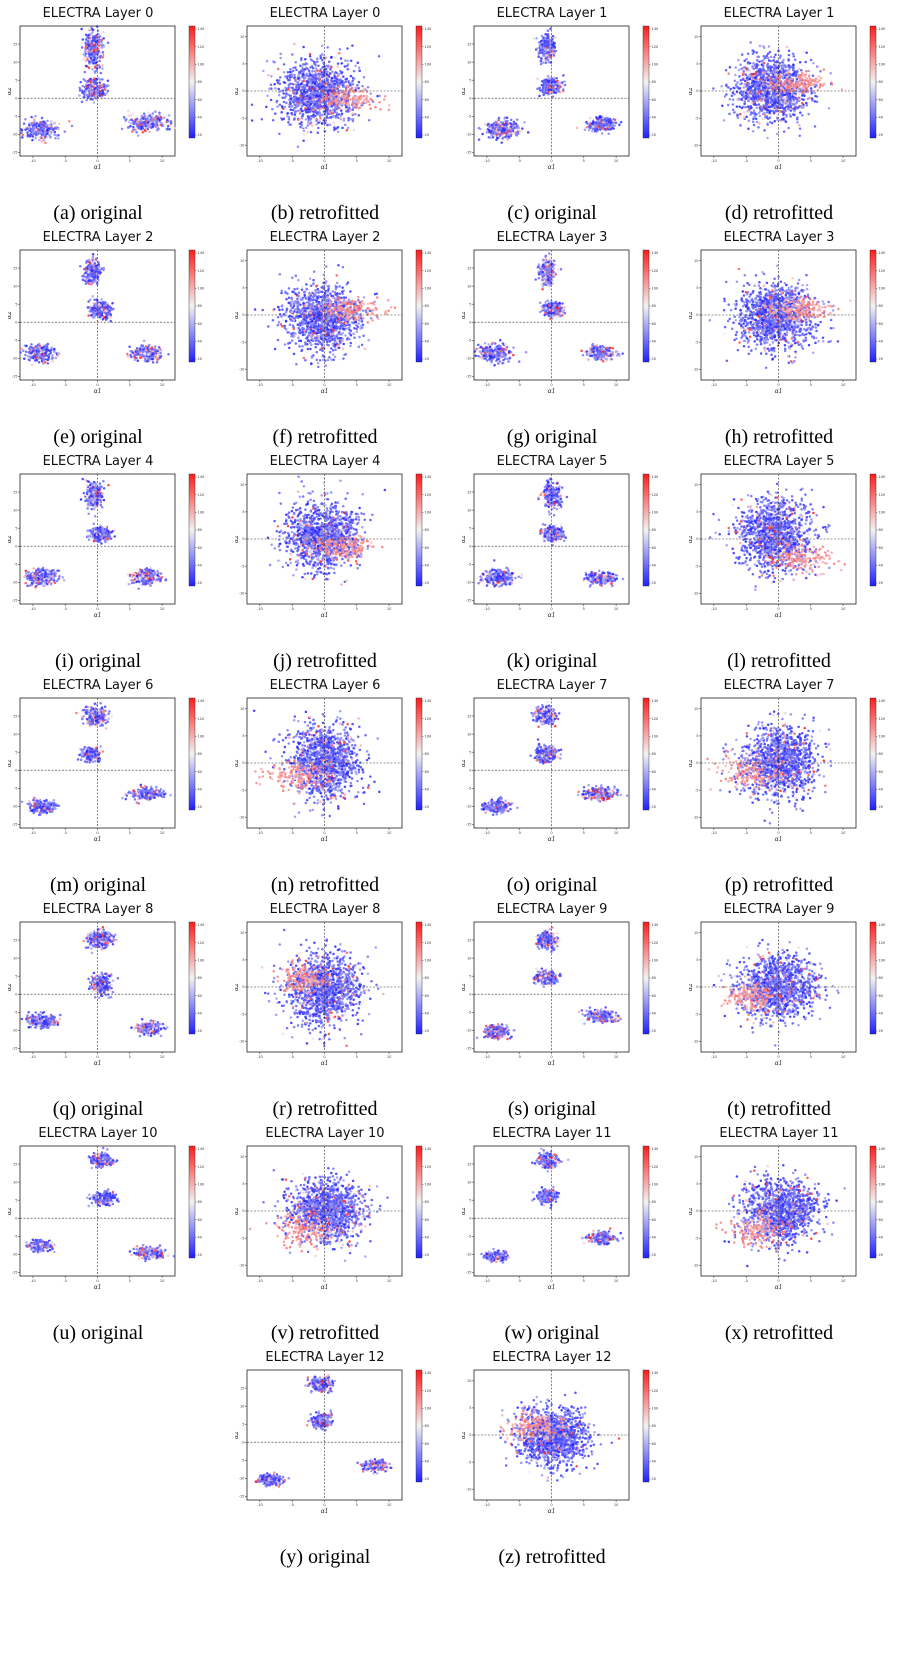 This screenshot has width=923, height=1671. Describe the element at coordinates (584, 161) in the screenshot. I see `x-tick-label: 5` at that location.